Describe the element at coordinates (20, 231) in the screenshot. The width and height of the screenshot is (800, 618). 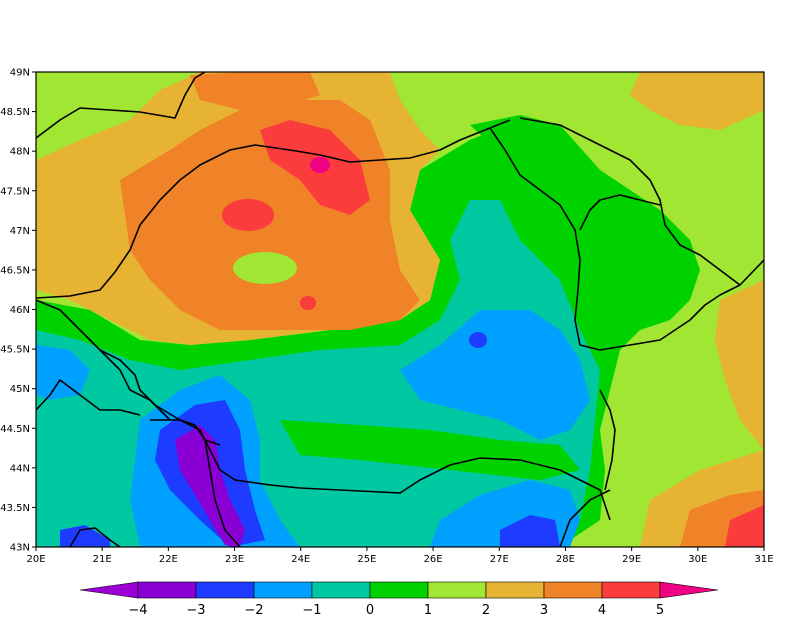
I see `lat-tick-label: 47N` at that location.